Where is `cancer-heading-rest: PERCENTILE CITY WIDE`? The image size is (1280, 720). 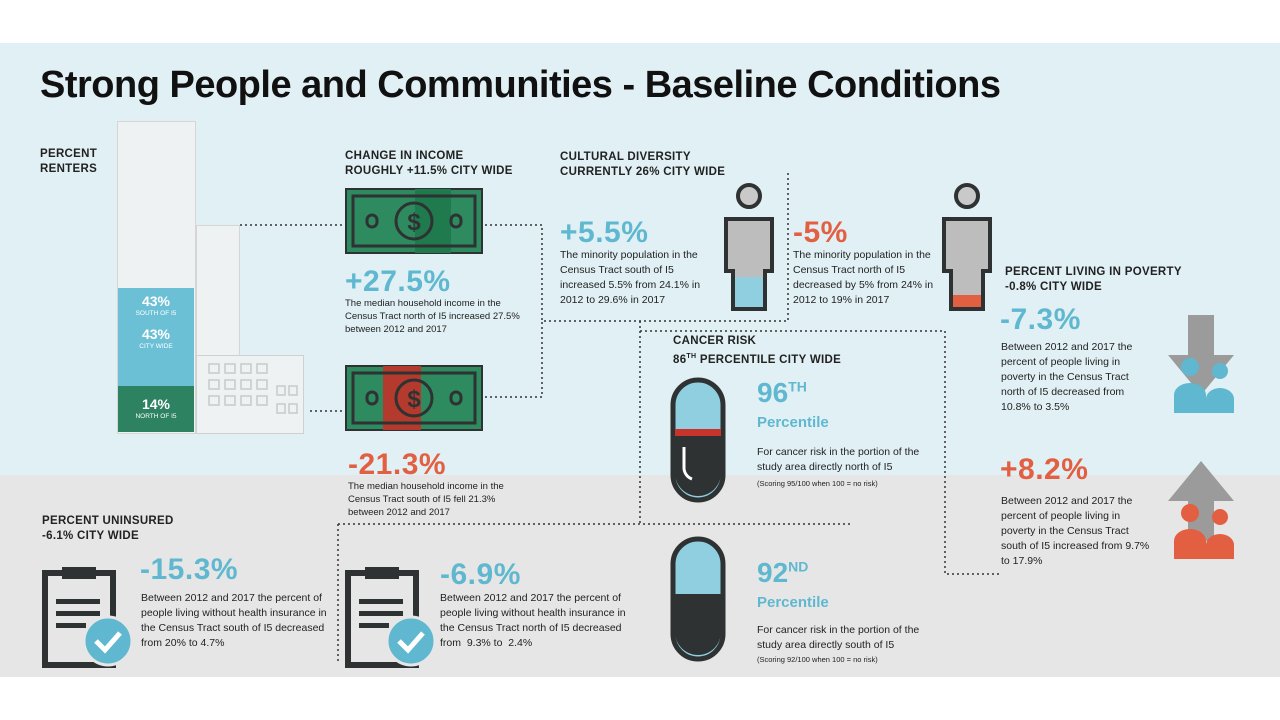 cancer-heading-rest: PERCENTILE CITY WIDE is located at coordinates (770, 359).